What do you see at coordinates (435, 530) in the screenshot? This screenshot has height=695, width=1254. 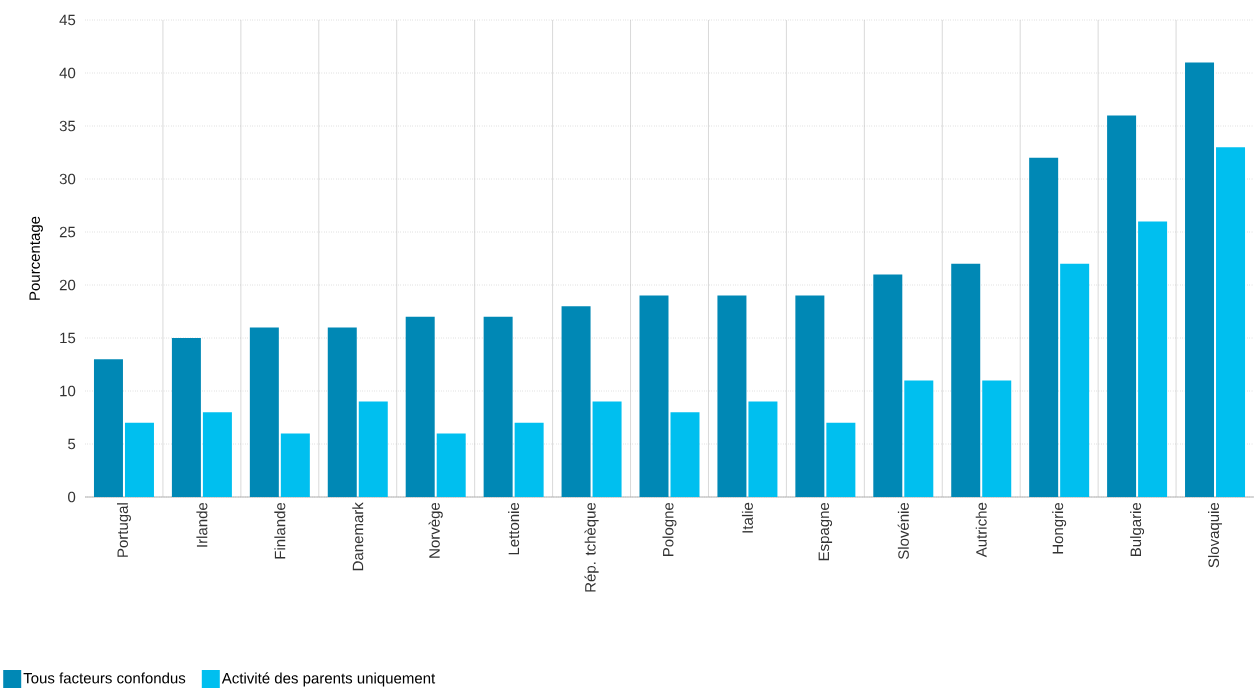 I see `x-tick-label: Norvège` at bounding box center [435, 530].